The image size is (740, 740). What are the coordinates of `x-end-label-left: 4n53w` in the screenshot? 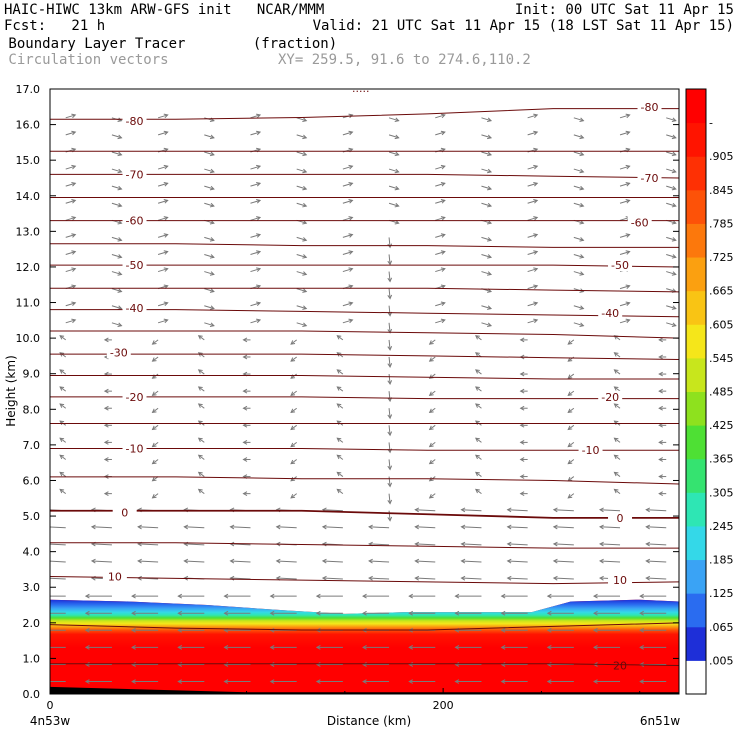 It's located at (50, 721).